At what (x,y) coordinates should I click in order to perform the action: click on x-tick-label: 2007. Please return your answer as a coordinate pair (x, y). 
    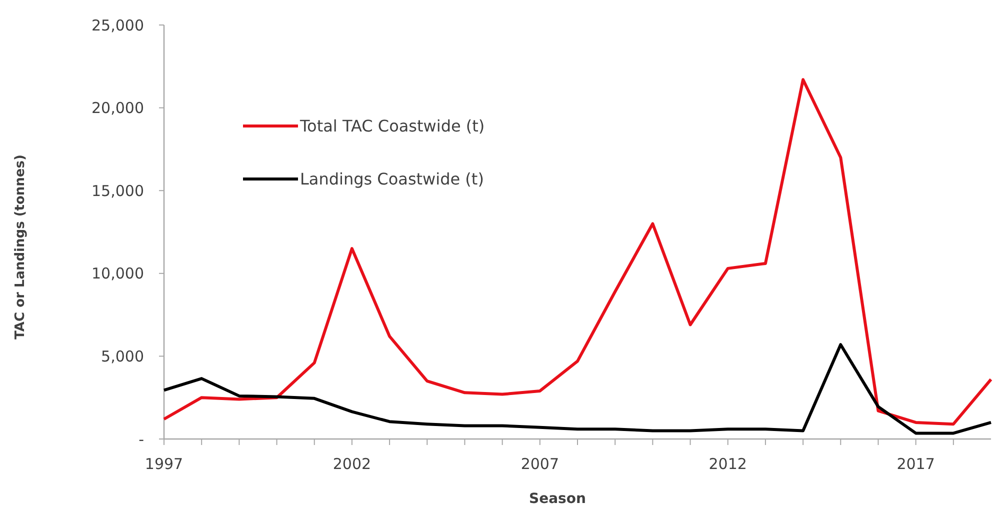
    Looking at the image, I should click on (540, 464).